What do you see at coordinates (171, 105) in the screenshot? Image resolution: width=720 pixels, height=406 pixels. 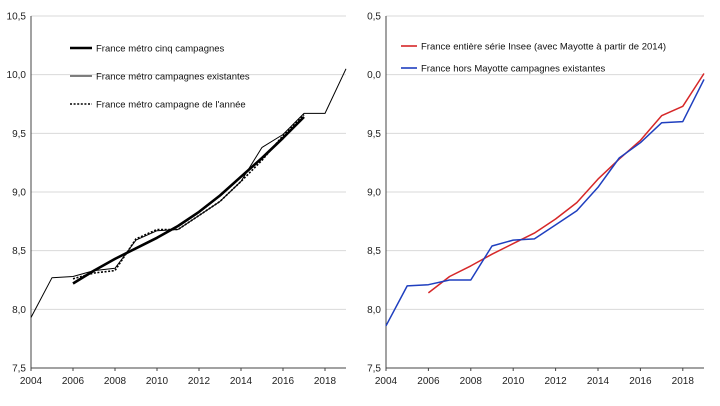 I see `legend-label-2: France métro campagne de l'année` at bounding box center [171, 105].